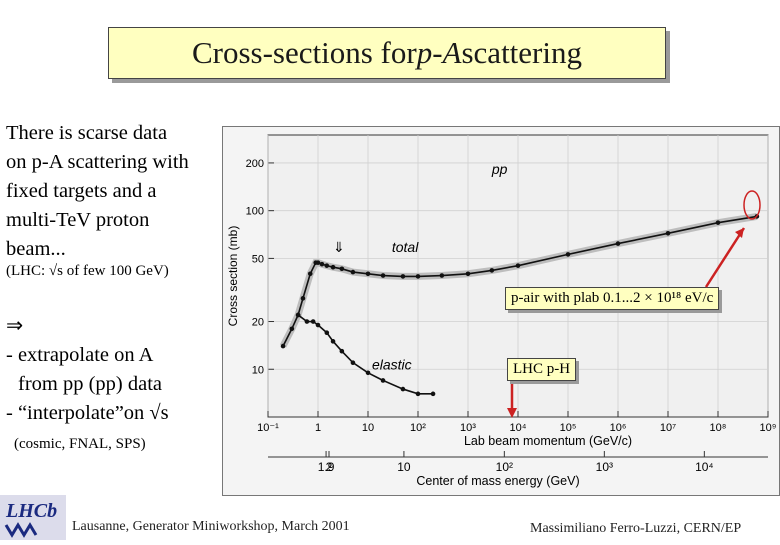 The image size is (780, 545). What do you see at coordinates (497, 481) in the screenshot?
I see `x2-axis-label: Center of mass energy (GeV)` at bounding box center [497, 481].